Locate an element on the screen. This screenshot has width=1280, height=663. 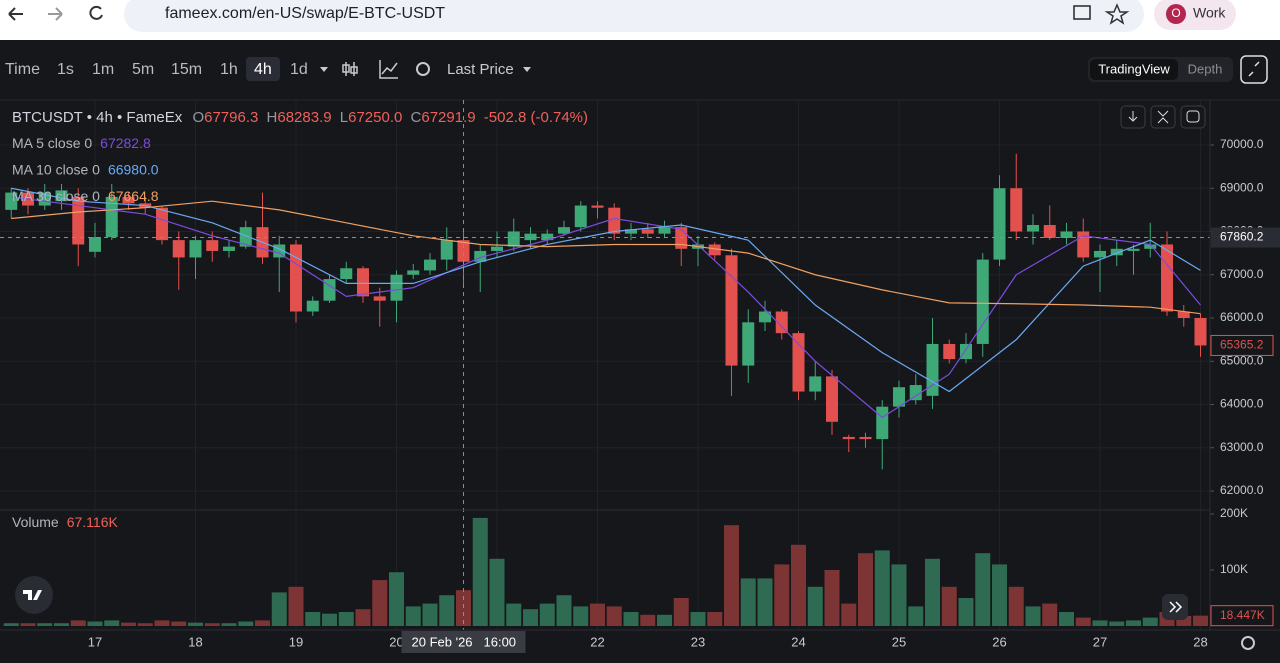
y-tick-label: 70000.0 is located at coordinates (1242, 144).